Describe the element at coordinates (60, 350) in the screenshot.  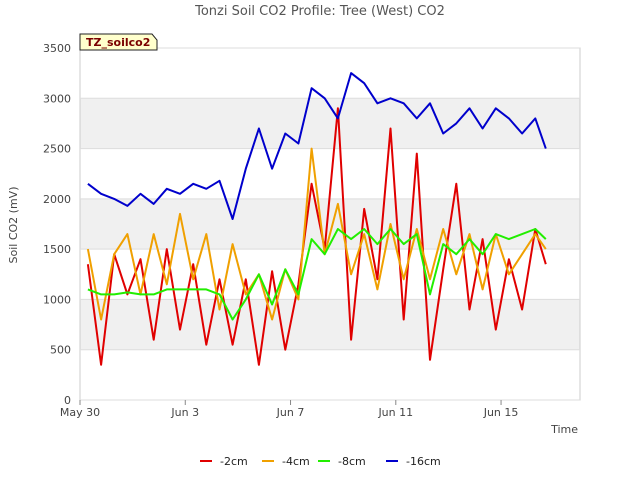
I see `y-tick-label: 500` at that location.